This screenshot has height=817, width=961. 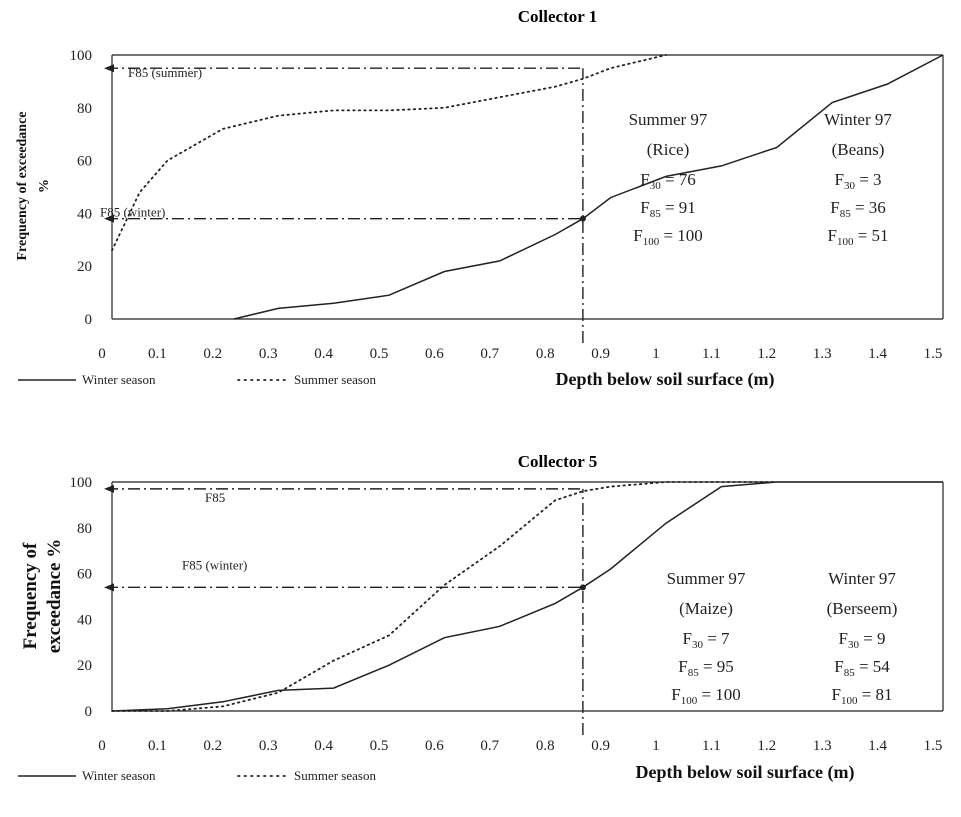 I want to click on annotation-winter-f30: F30 = 9, so click(x=861, y=640).